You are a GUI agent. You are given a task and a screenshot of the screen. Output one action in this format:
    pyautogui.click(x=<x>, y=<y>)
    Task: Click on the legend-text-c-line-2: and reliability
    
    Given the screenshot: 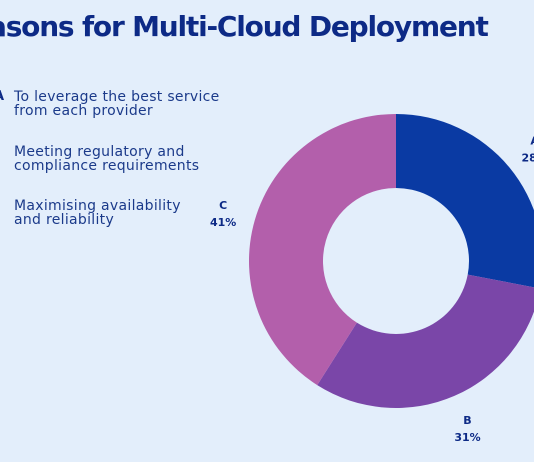 What is the action you would take?
    pyautogui.click(x=64, y=220)
    